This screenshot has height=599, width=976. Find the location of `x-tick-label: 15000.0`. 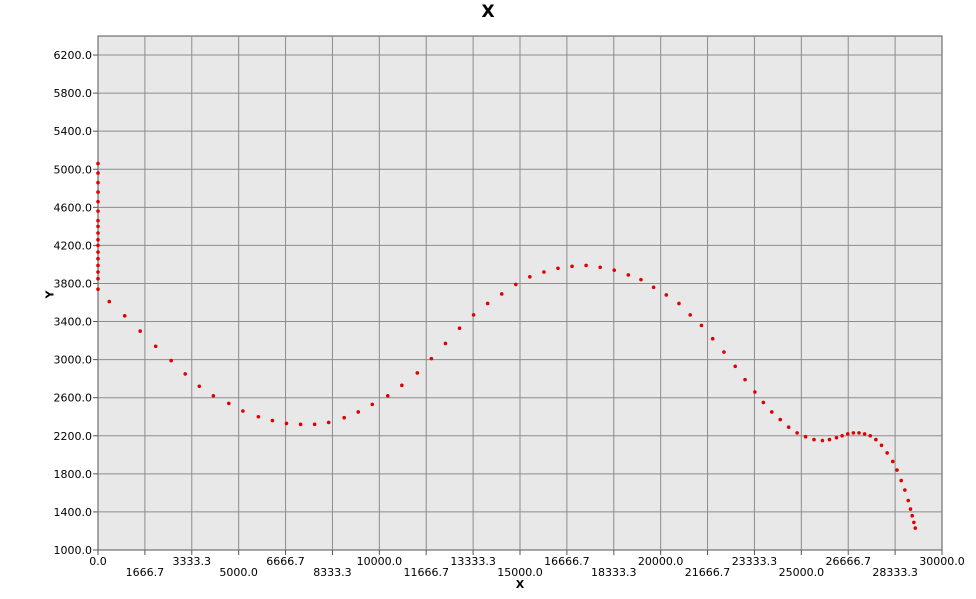

x-tick-label: 15000.0 is located at coordinates (520, 572).